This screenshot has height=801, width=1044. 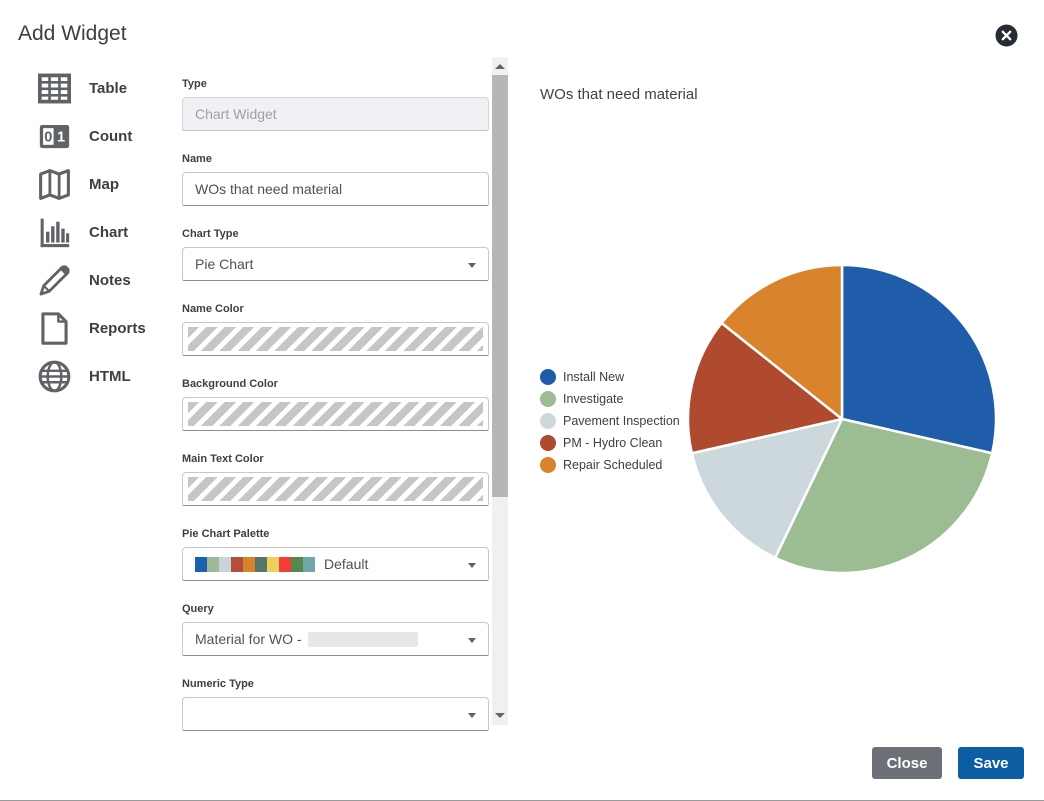 I want to click on sidebar-item-label: Notes, so click(x=110, y=280).